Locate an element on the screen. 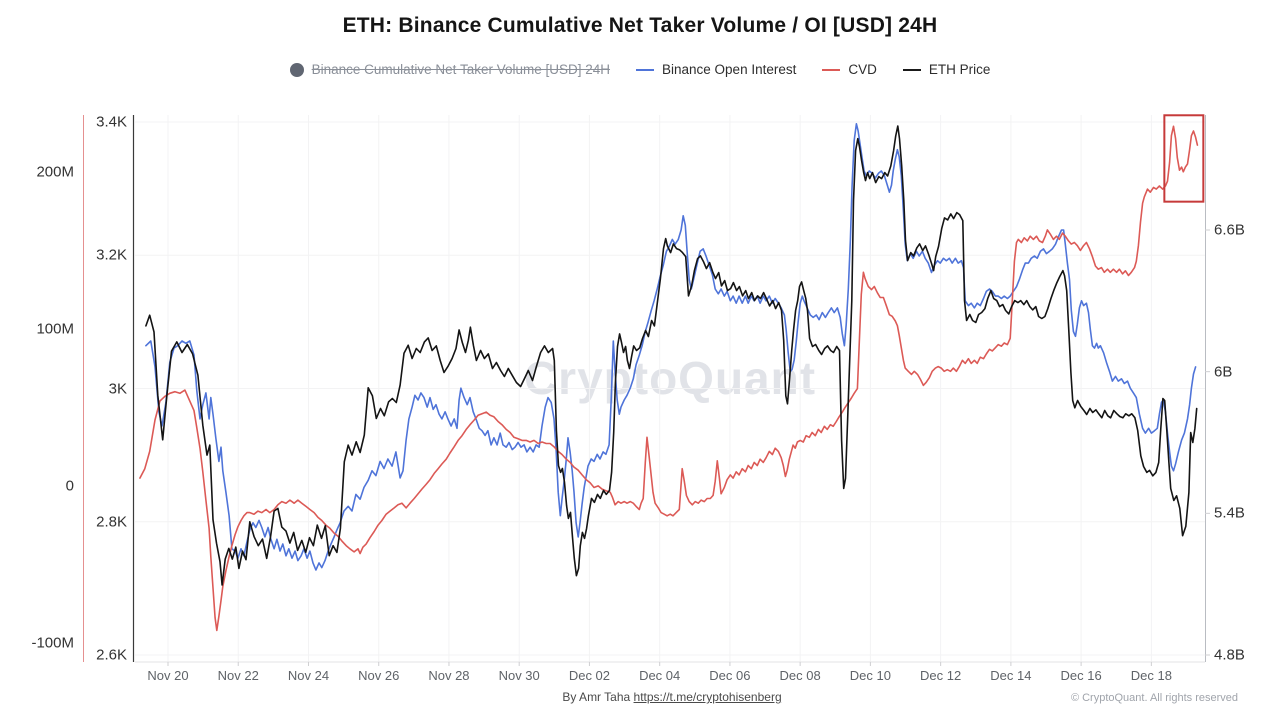  x-axis-label: Nov 20 is located at coordinates (168, 675).